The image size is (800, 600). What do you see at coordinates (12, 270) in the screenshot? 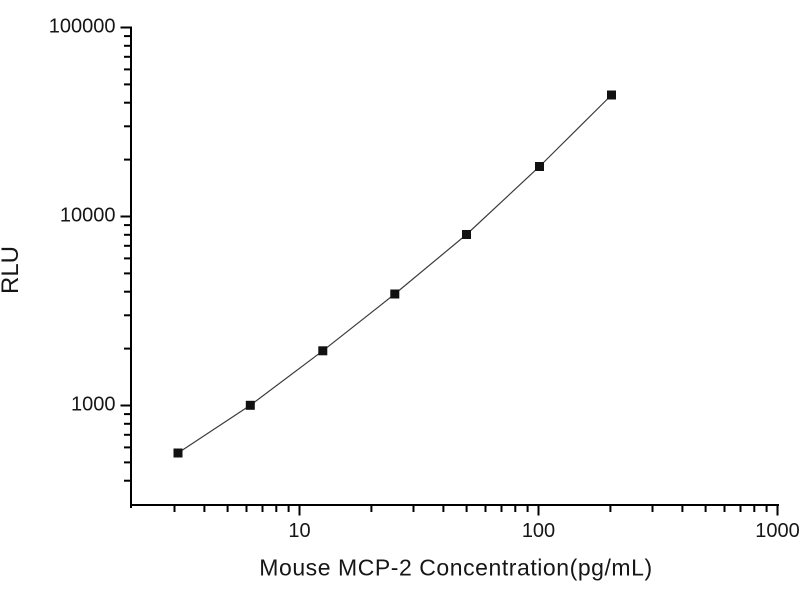
I see `svg-text: RLU` at bounding box center [12, 270].